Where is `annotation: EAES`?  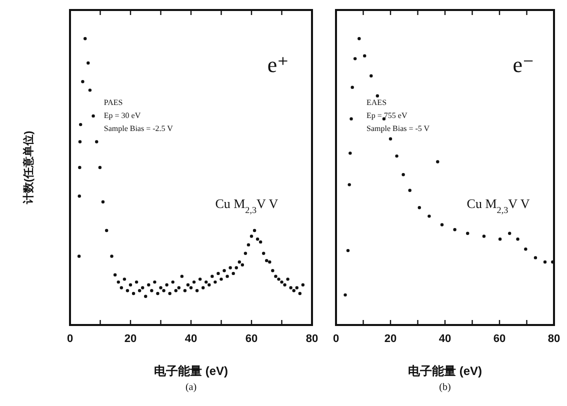 annotation: EAES is located at coordinates (376, 102).